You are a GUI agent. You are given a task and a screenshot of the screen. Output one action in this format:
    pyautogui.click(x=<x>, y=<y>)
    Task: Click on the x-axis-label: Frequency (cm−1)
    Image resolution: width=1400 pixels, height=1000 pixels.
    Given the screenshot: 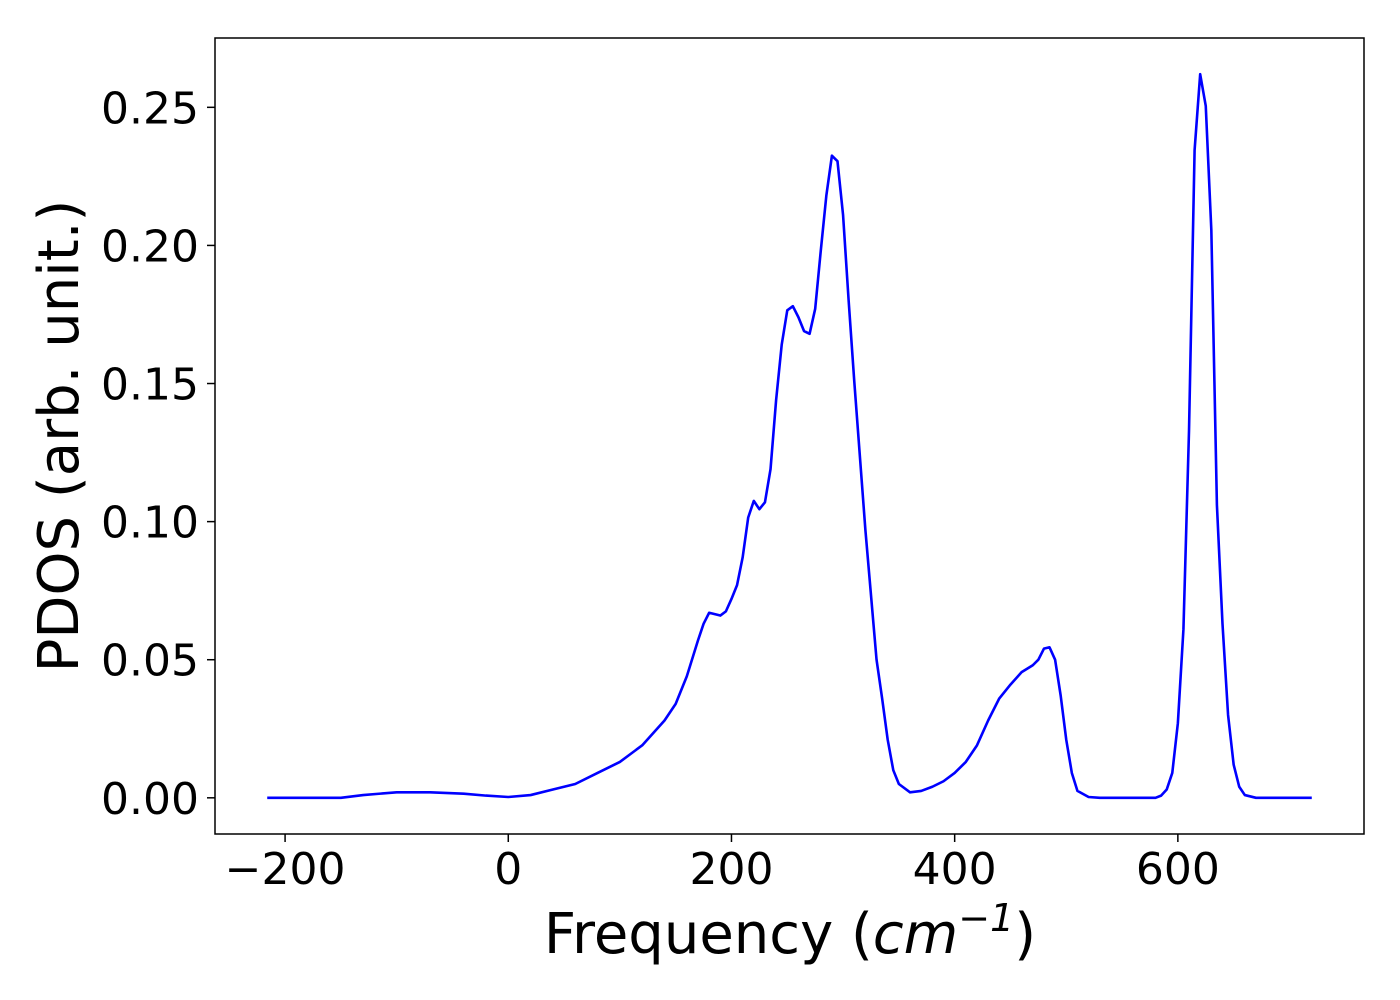 What is the action you would take?
    pyautogui.click(x=790, y=931)
    